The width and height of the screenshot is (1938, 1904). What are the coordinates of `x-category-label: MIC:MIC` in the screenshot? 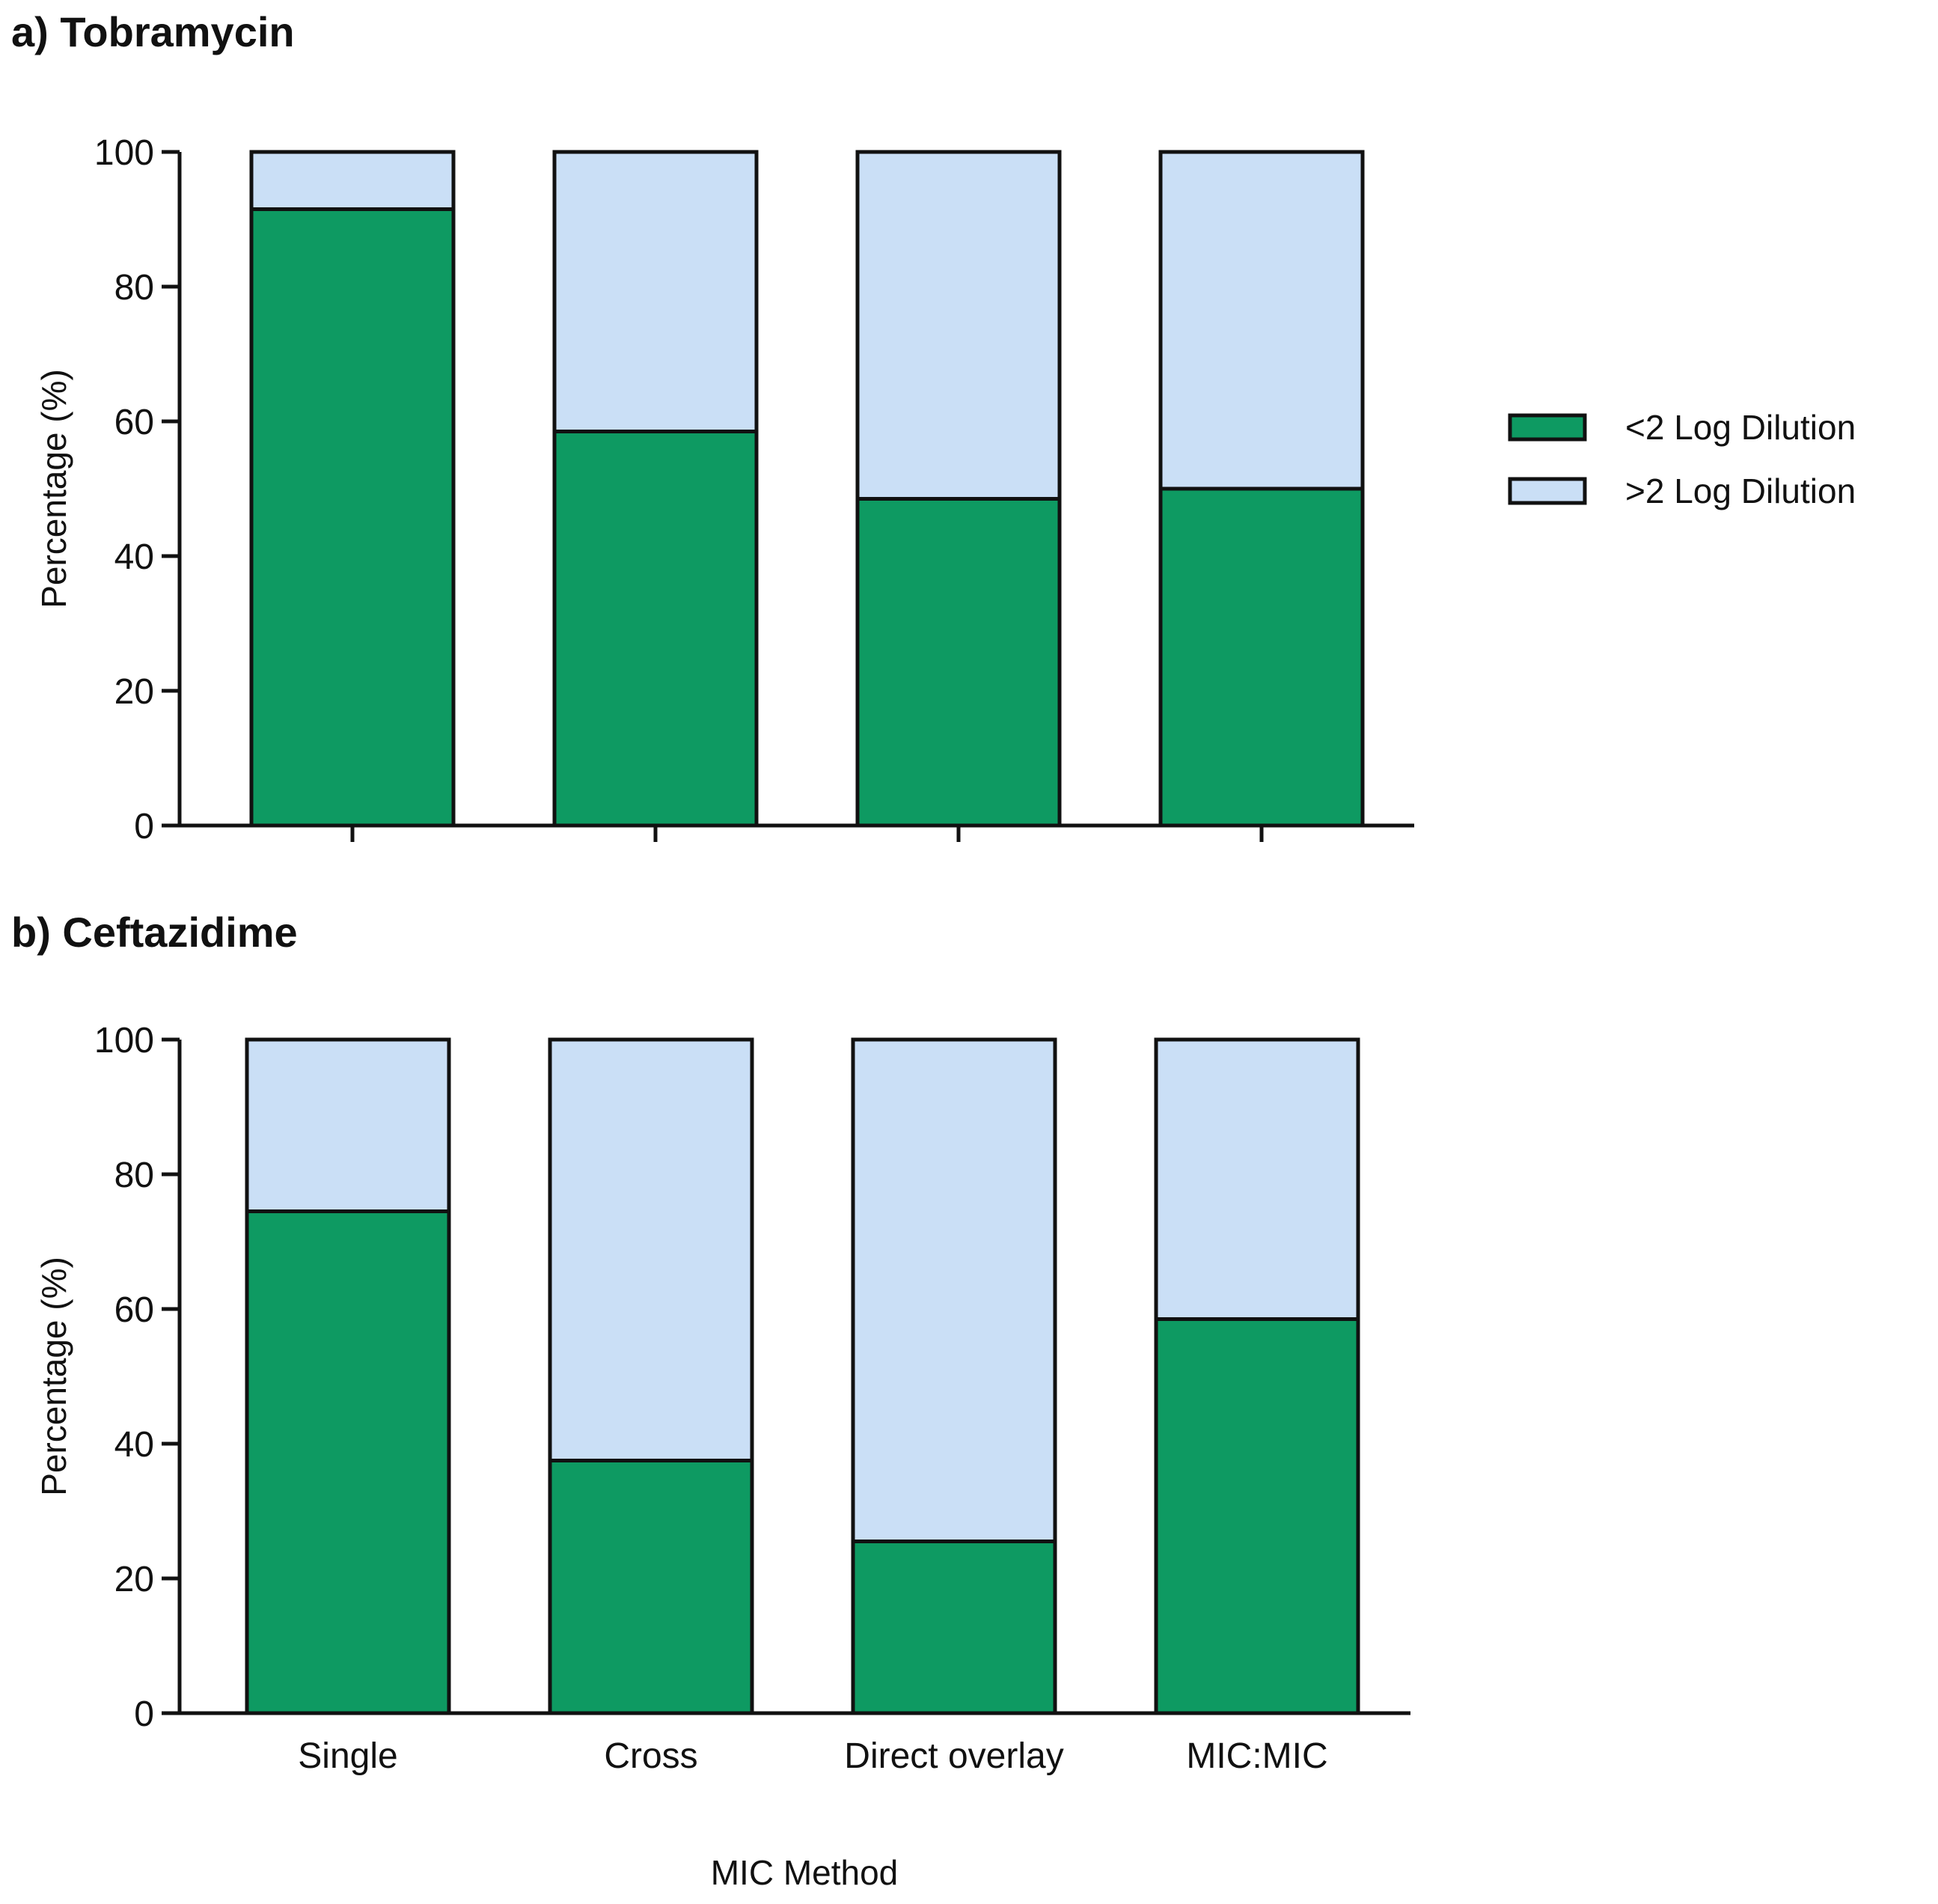 It's located at (1256, 1756).